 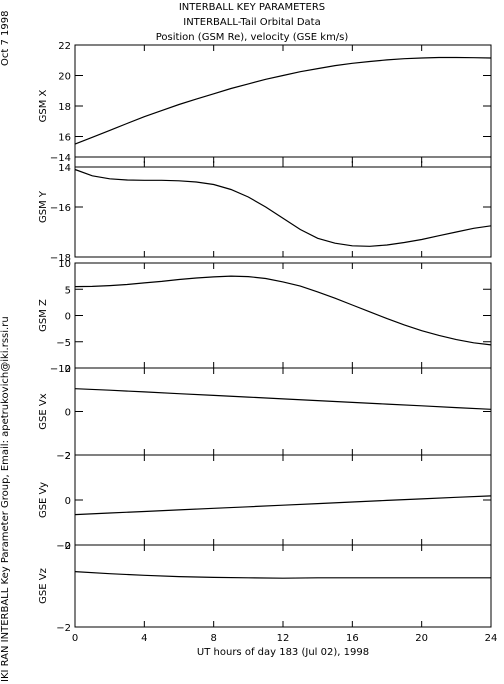 What do you see at coordinates (43, 411) in the screenshot?
I see `y-axis-label: GSE Vx` at bounding box center [43, 411].